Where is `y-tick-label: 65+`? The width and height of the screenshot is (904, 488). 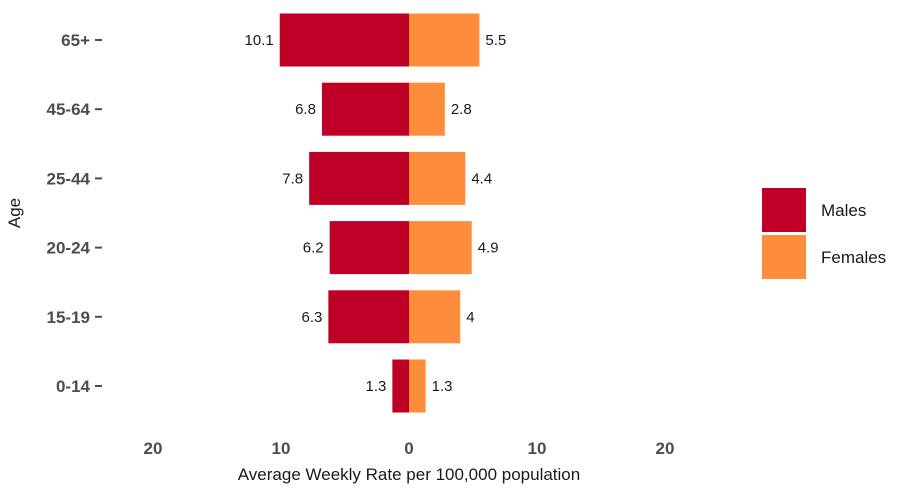 y-tick-label: 65+ is located at coordinates (75, 40).